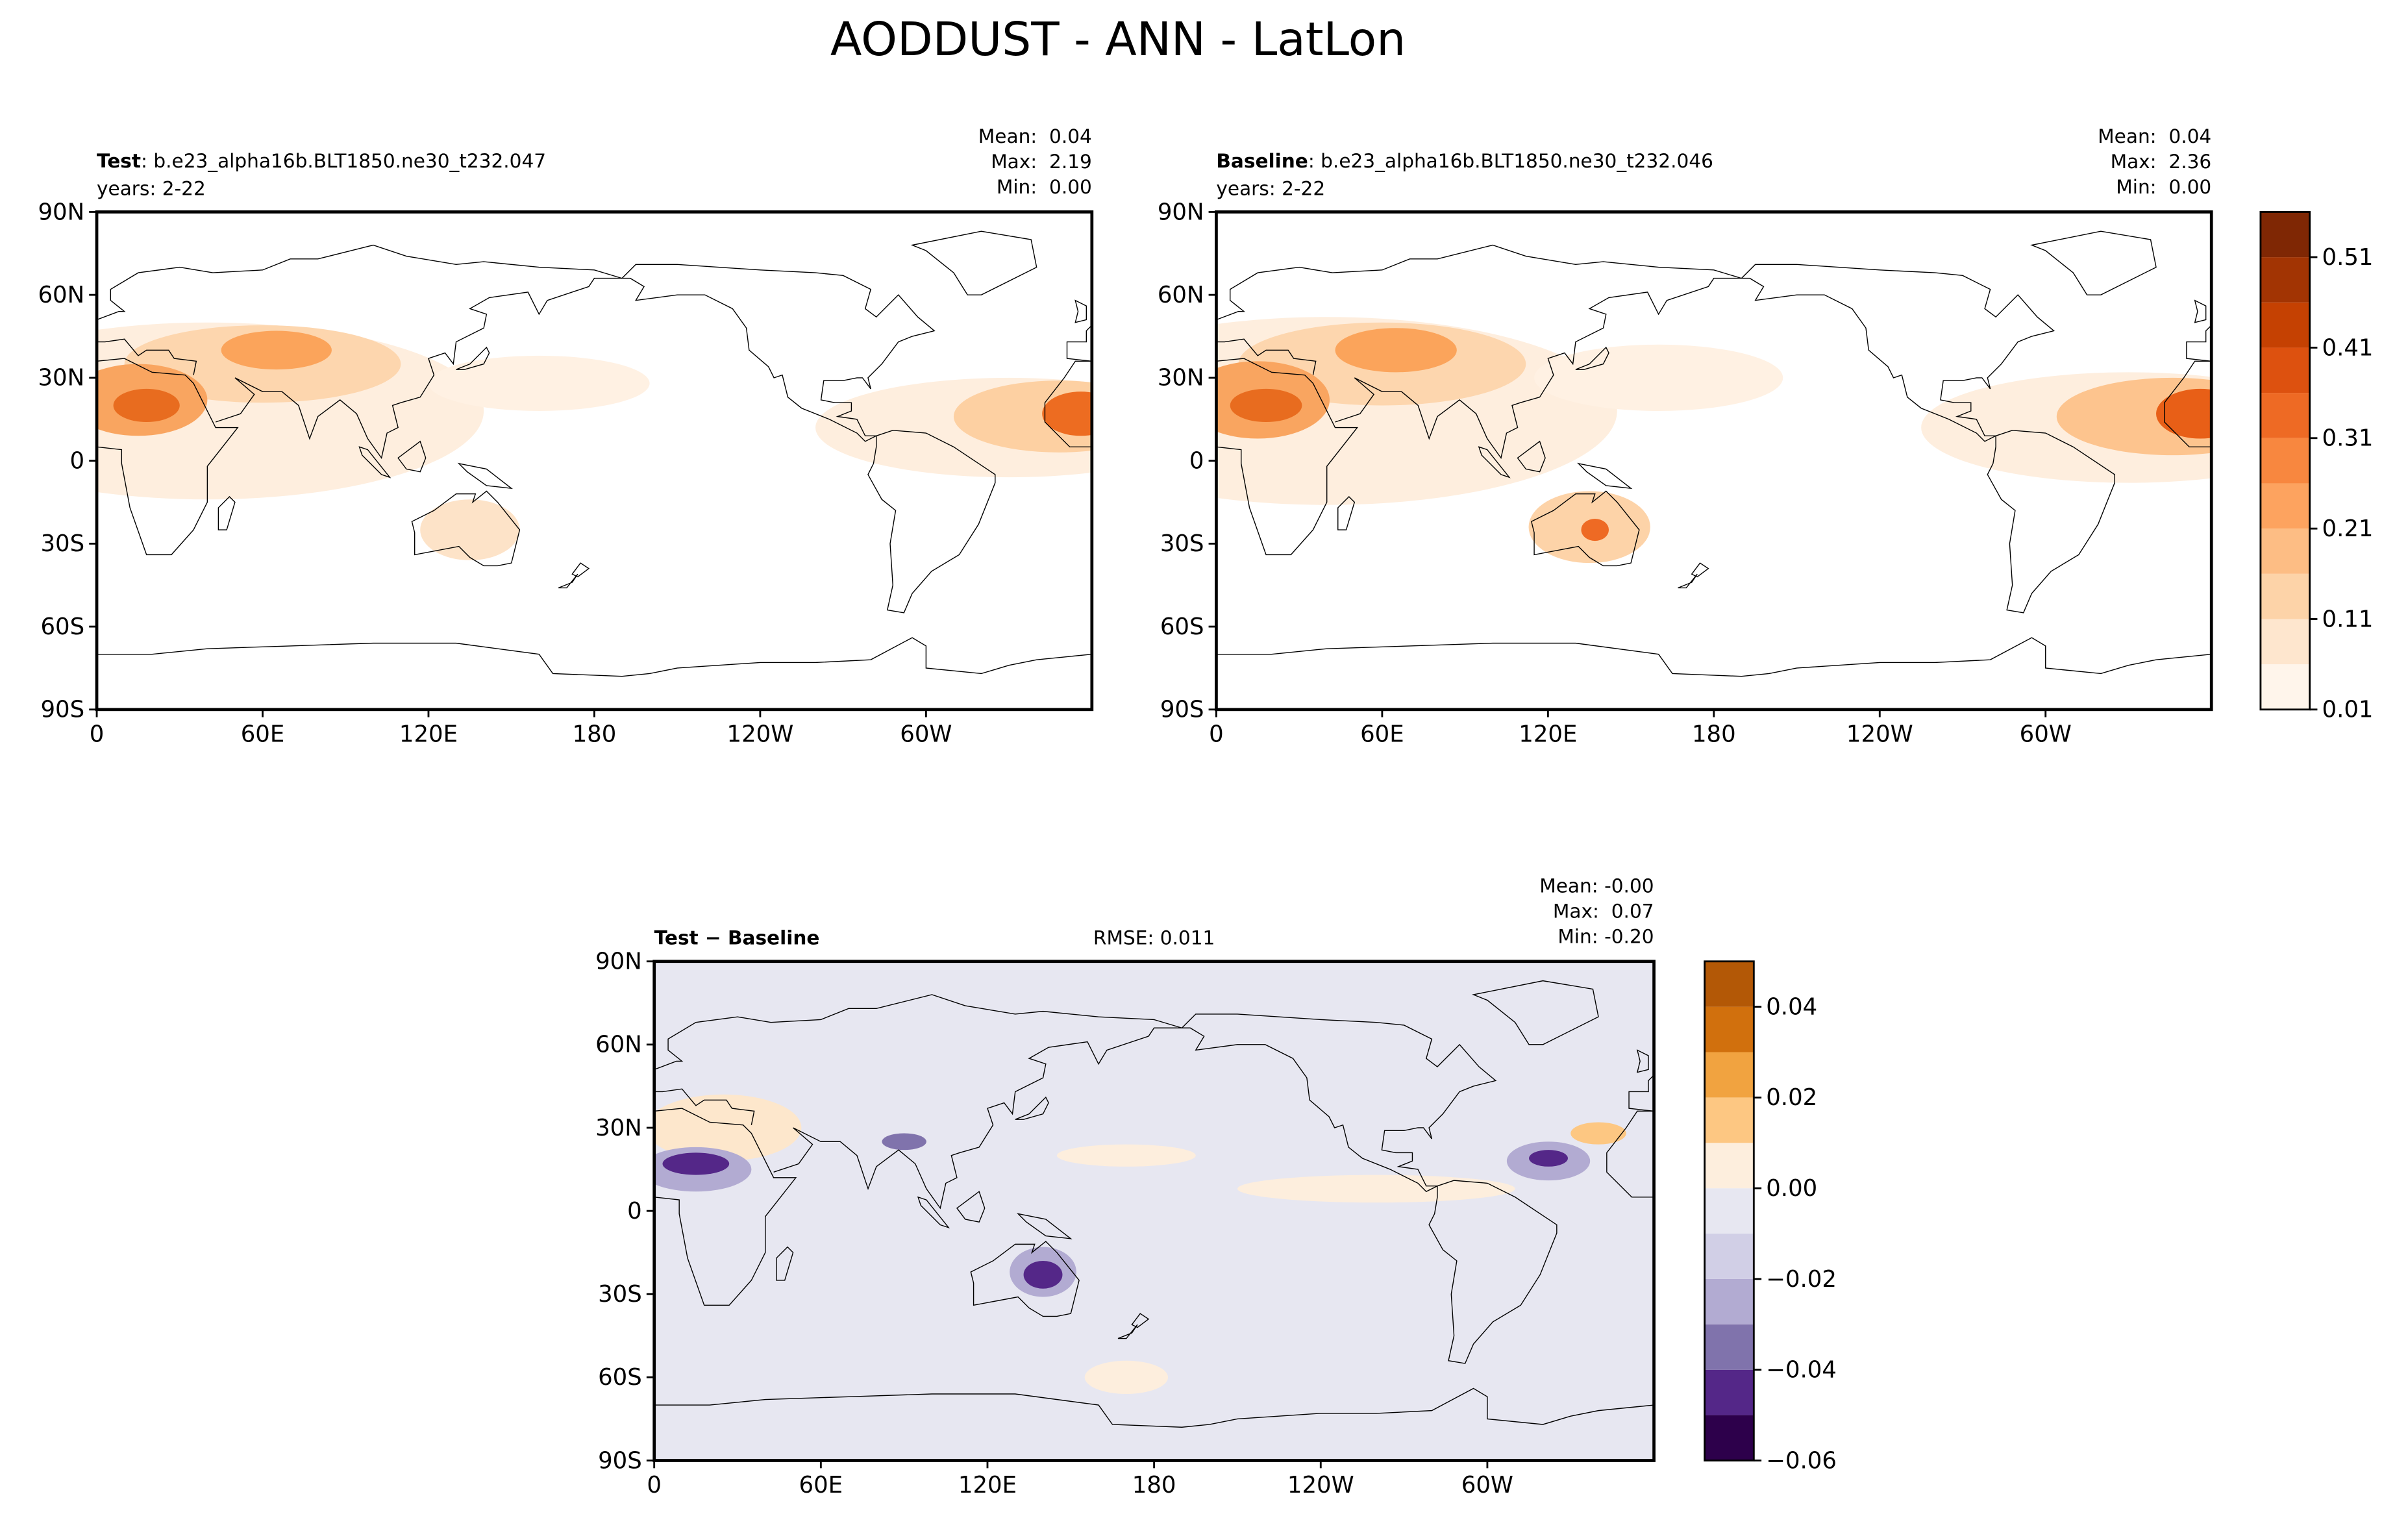  Describe the element at coordinates (2348, 529) in the screenshot. I see `colorbar-tick-label: 0.21` at that location.